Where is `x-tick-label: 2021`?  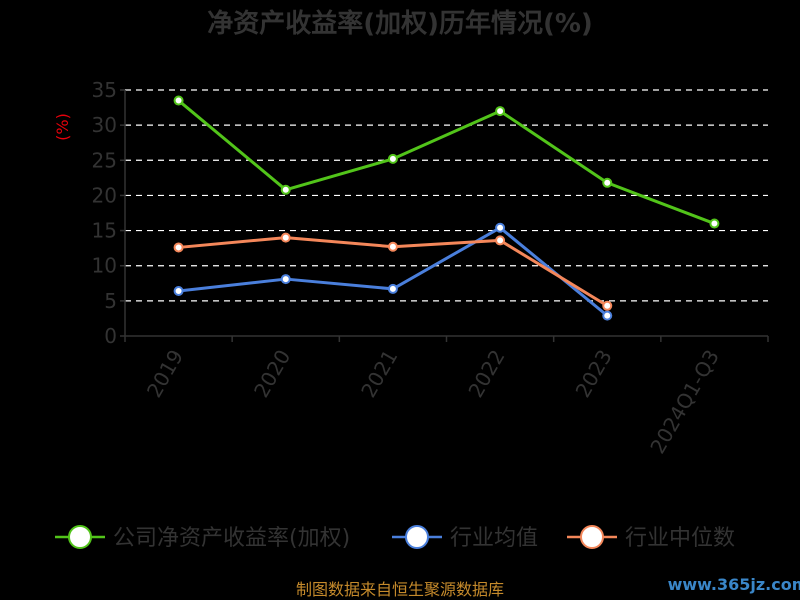 x-tick-label: 2021 is located at coordinates (379, 374).